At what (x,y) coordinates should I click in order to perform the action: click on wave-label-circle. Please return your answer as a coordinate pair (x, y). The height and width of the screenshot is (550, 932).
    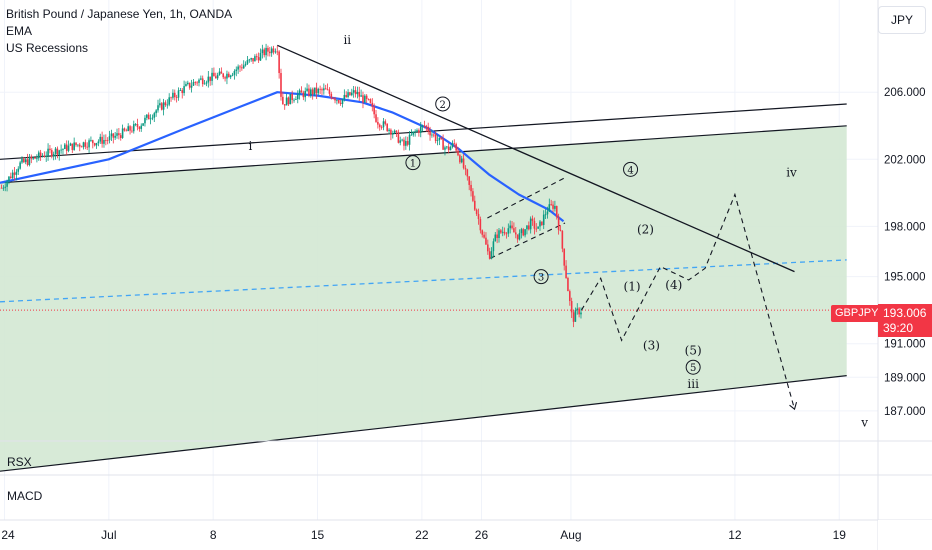
    Looking at the image, I should click on (631, 169).